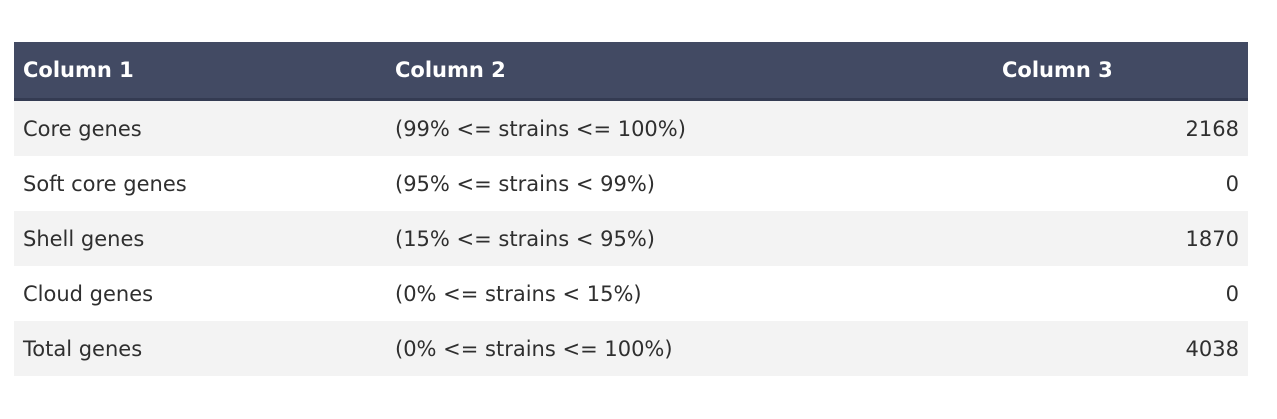  Describe the element at coordinates (78, 70) in the screenshot. I see `column-1-header: Column 1` at that location.